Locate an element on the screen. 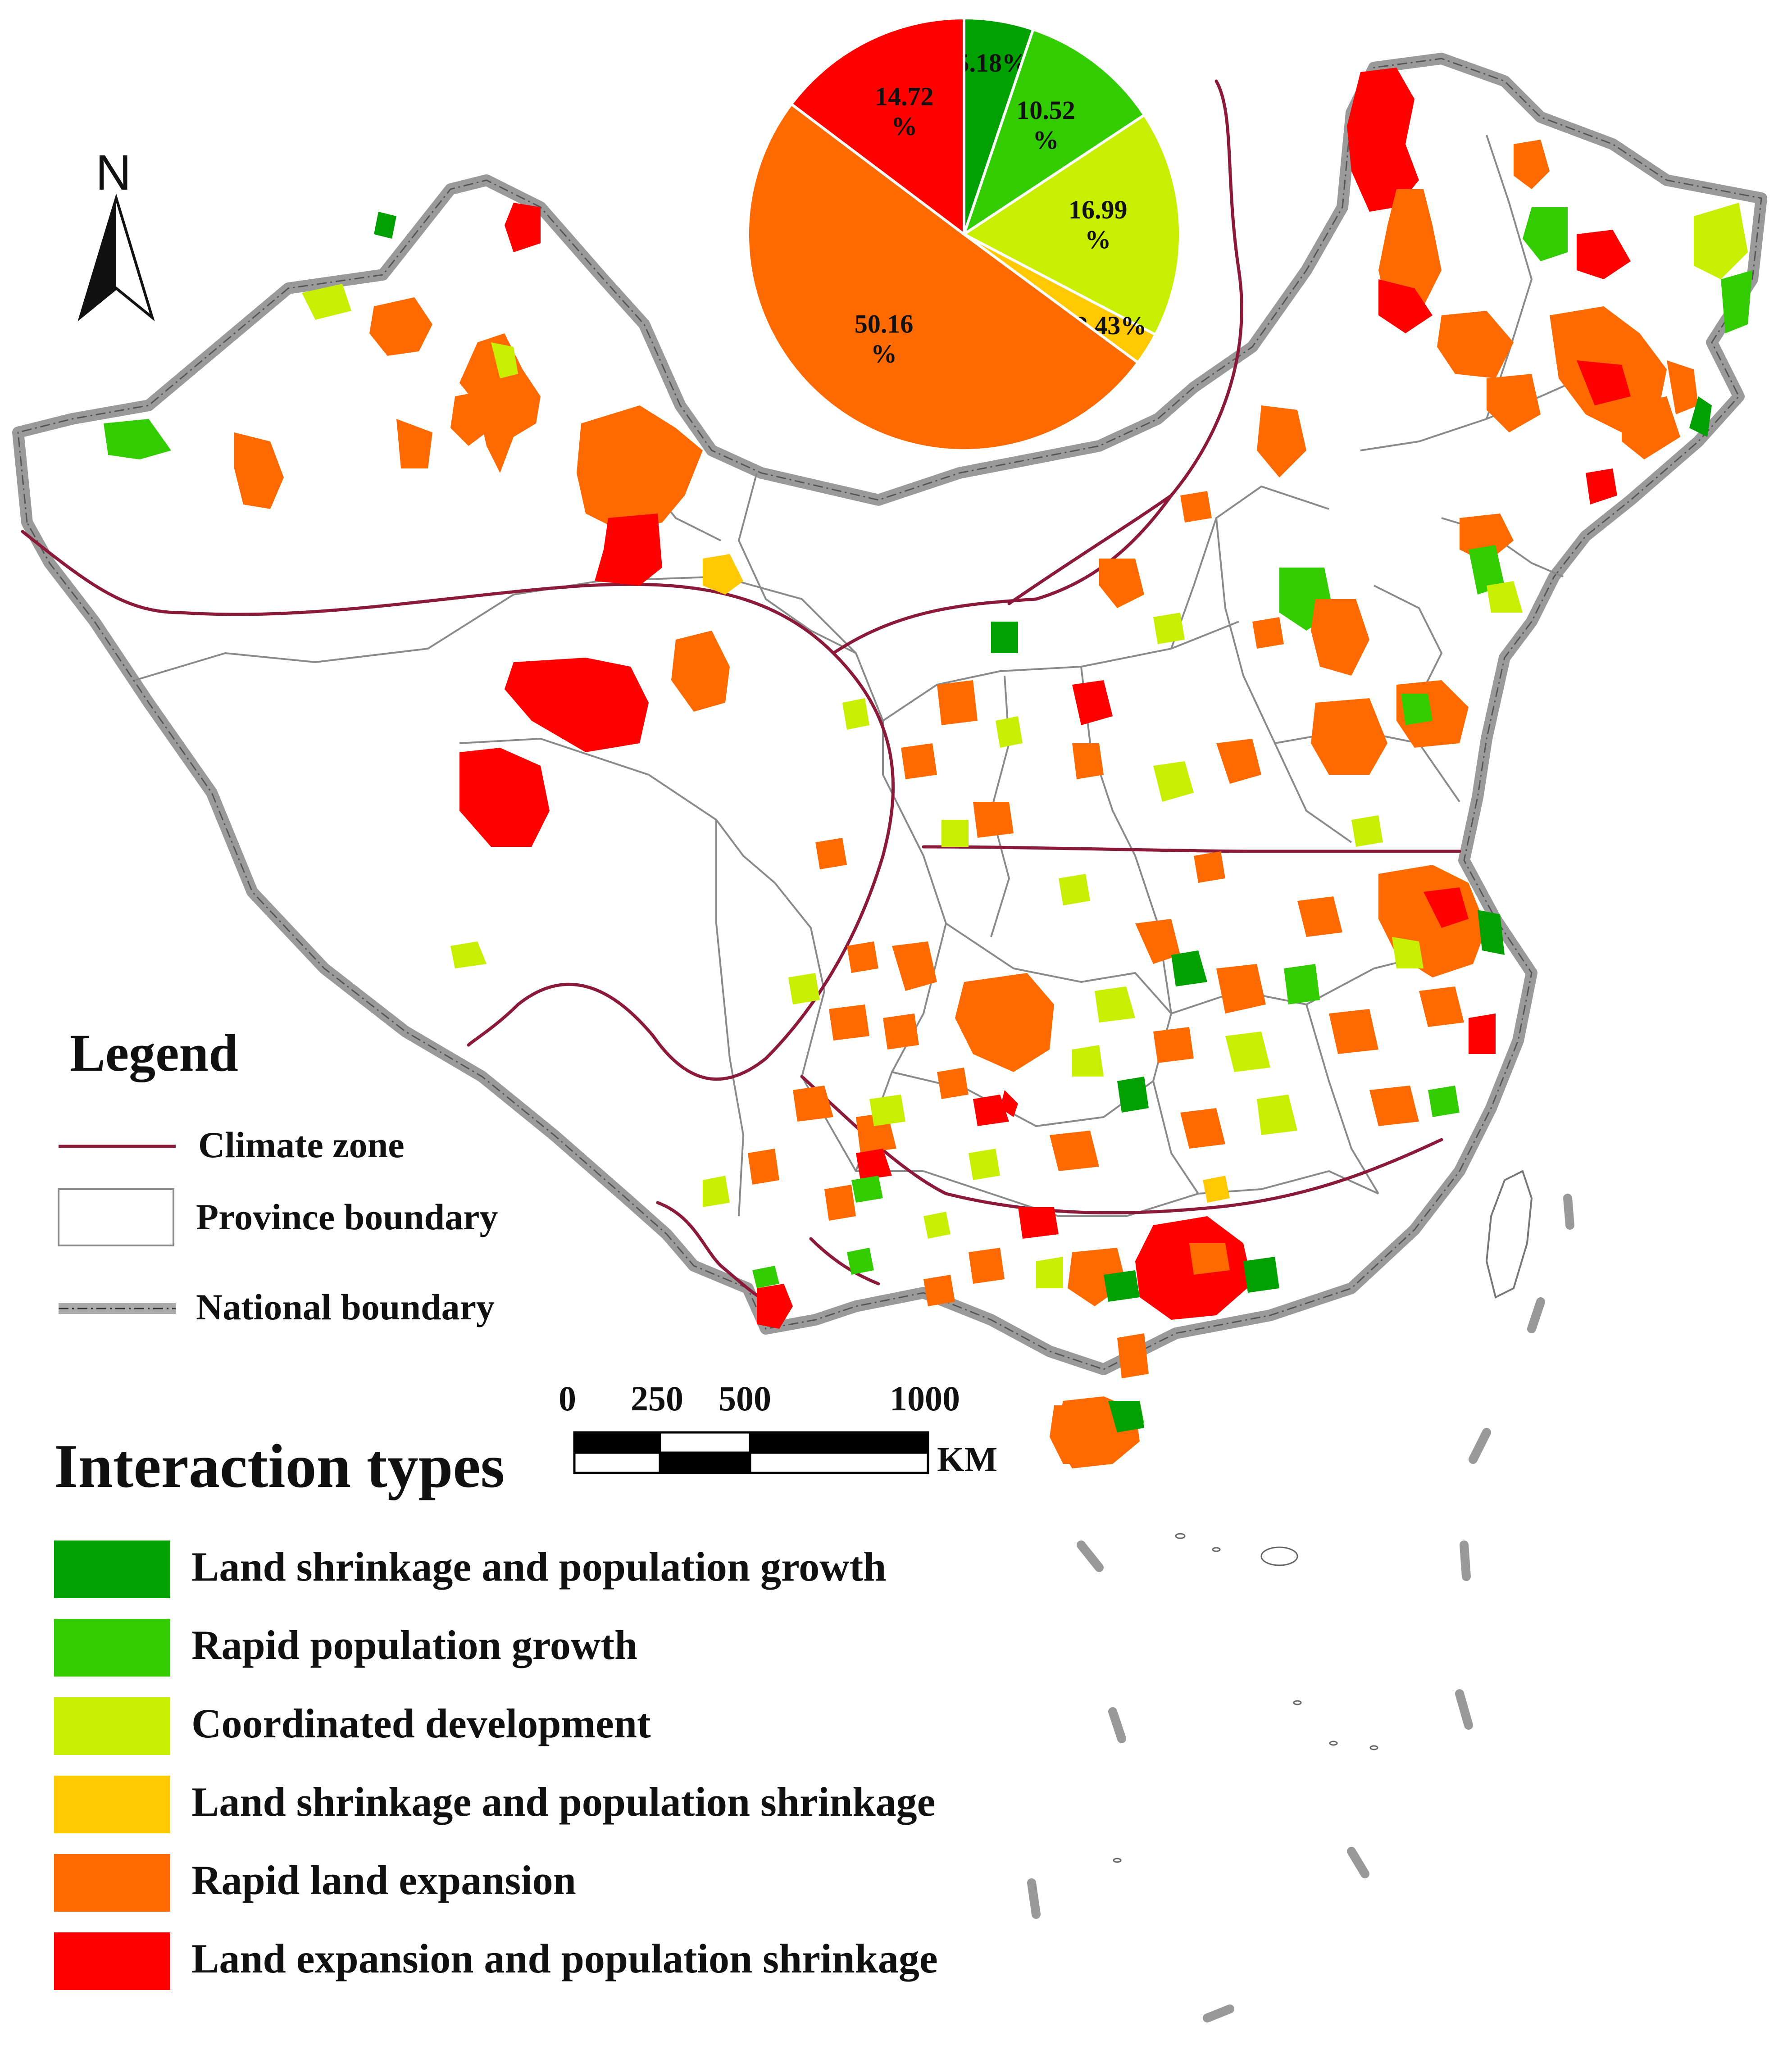  legend-item-climate-zone: Climate zone is located at coordinates (301, 1144).